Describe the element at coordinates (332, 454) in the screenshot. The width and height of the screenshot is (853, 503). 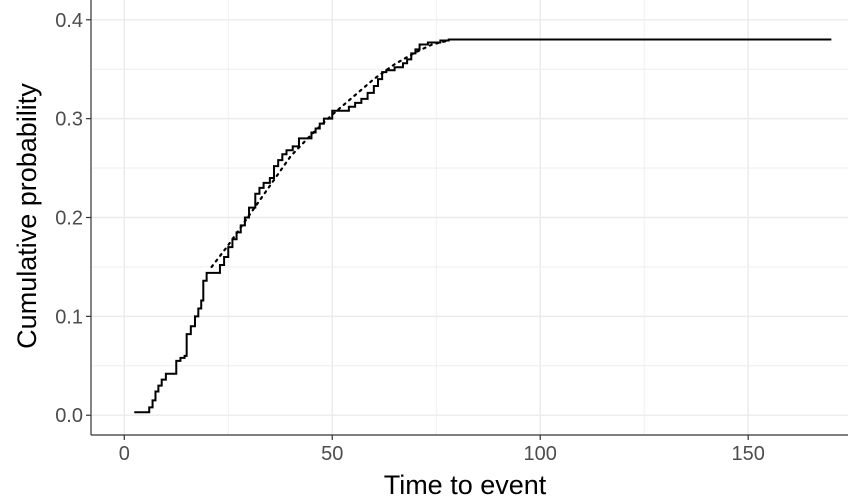
I see `x-tick-label: 50` at that location.